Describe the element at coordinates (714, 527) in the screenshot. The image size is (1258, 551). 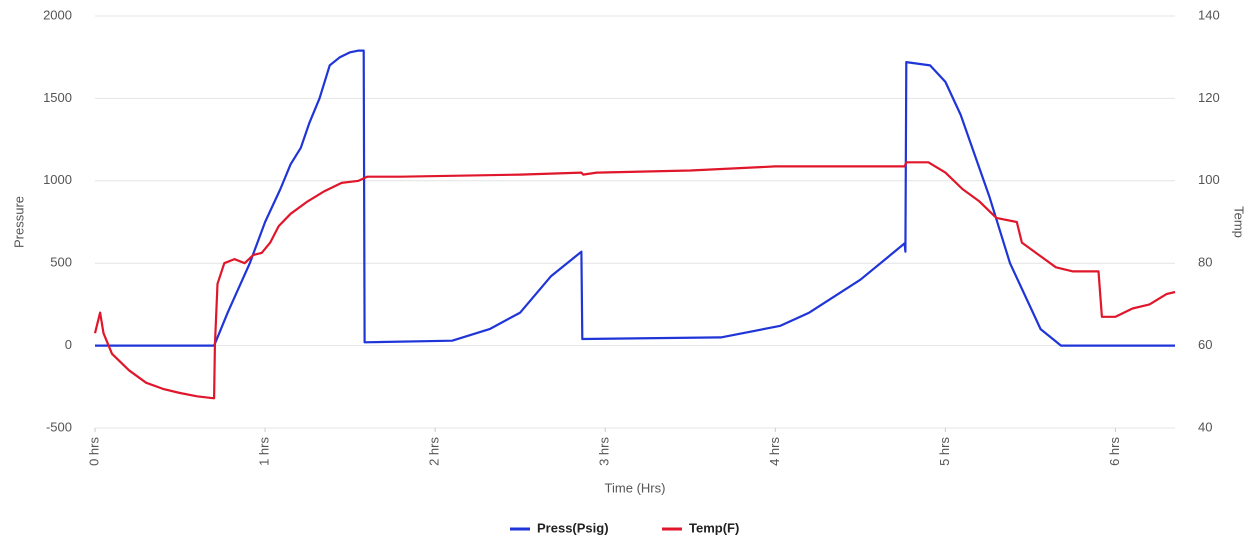
I see `legend-label: Temp(F)` at that location.